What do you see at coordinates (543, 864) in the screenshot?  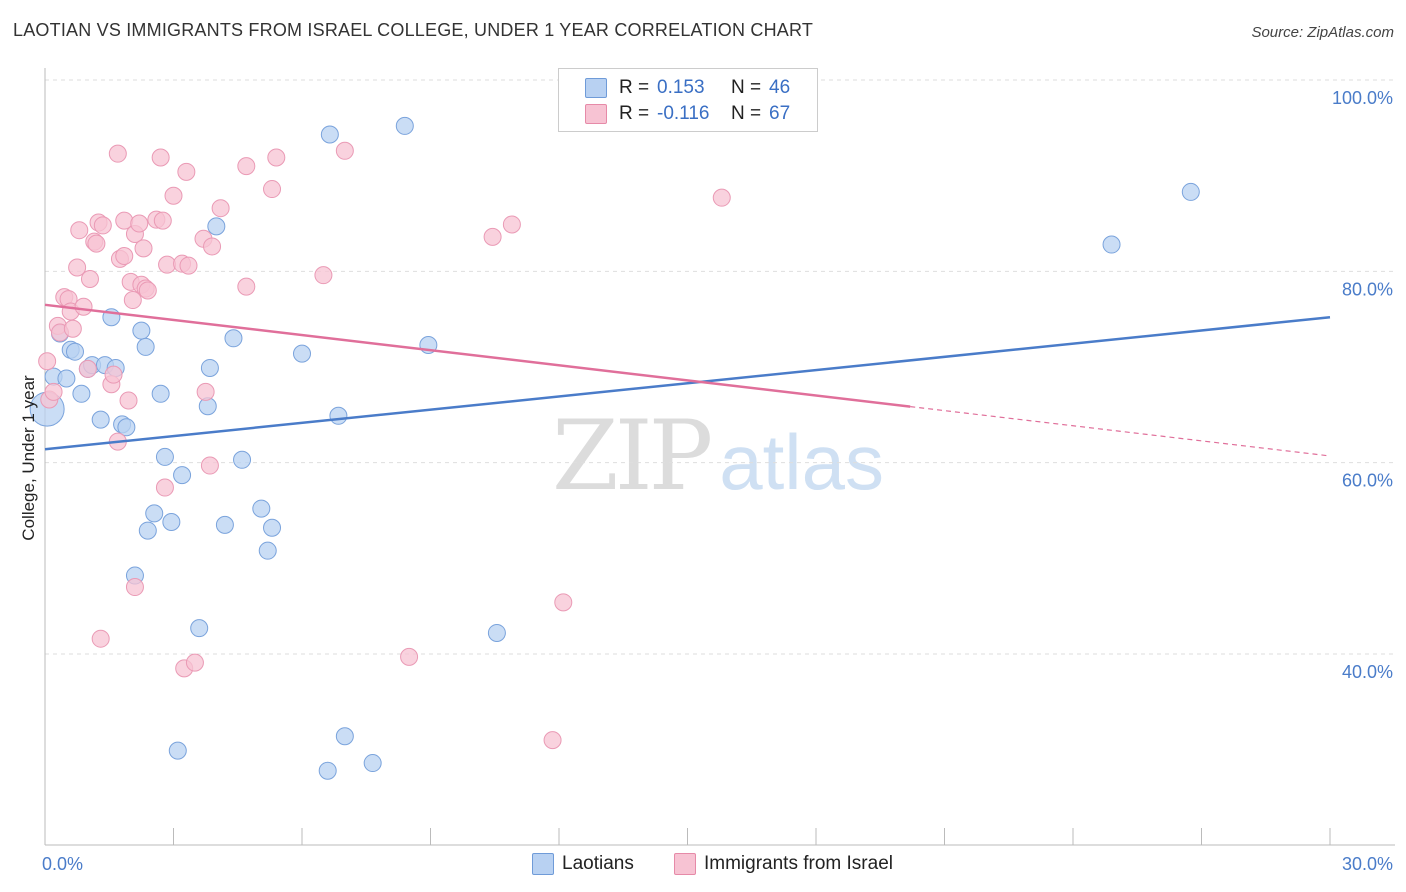 I see `bottom-legend-swatch-laotians` at bounding box center [543, 864].